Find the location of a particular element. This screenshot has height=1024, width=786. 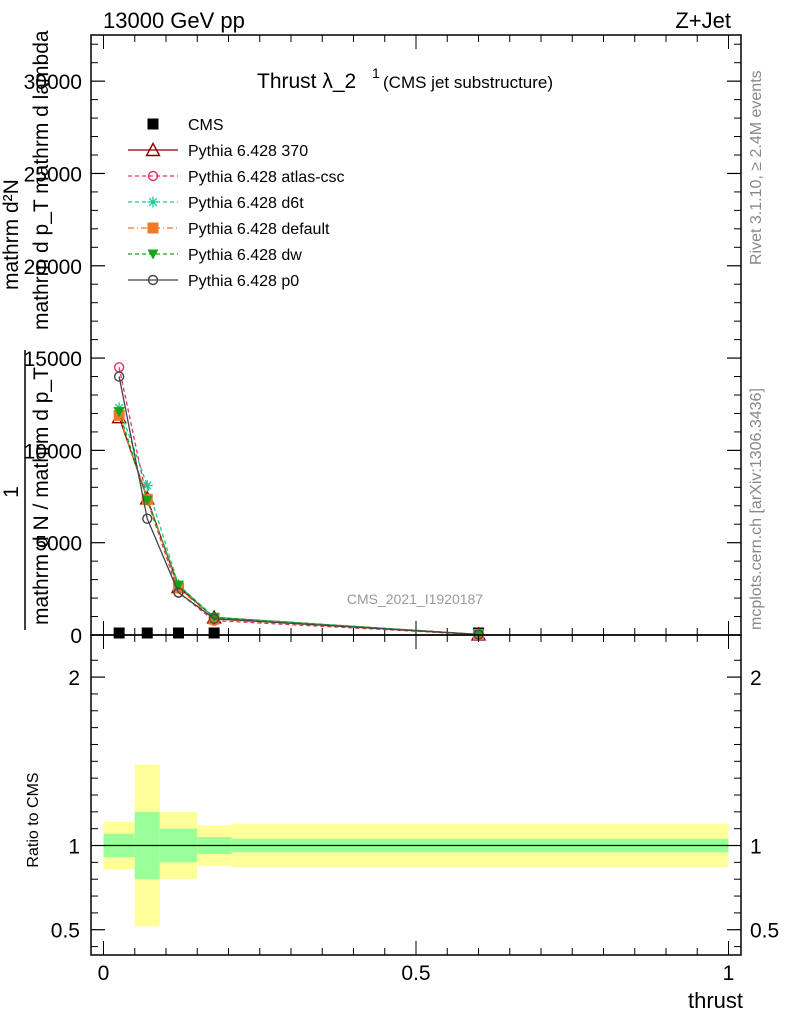

legend-item: Pythia 6.428 default is located at coordinates (229, 229).